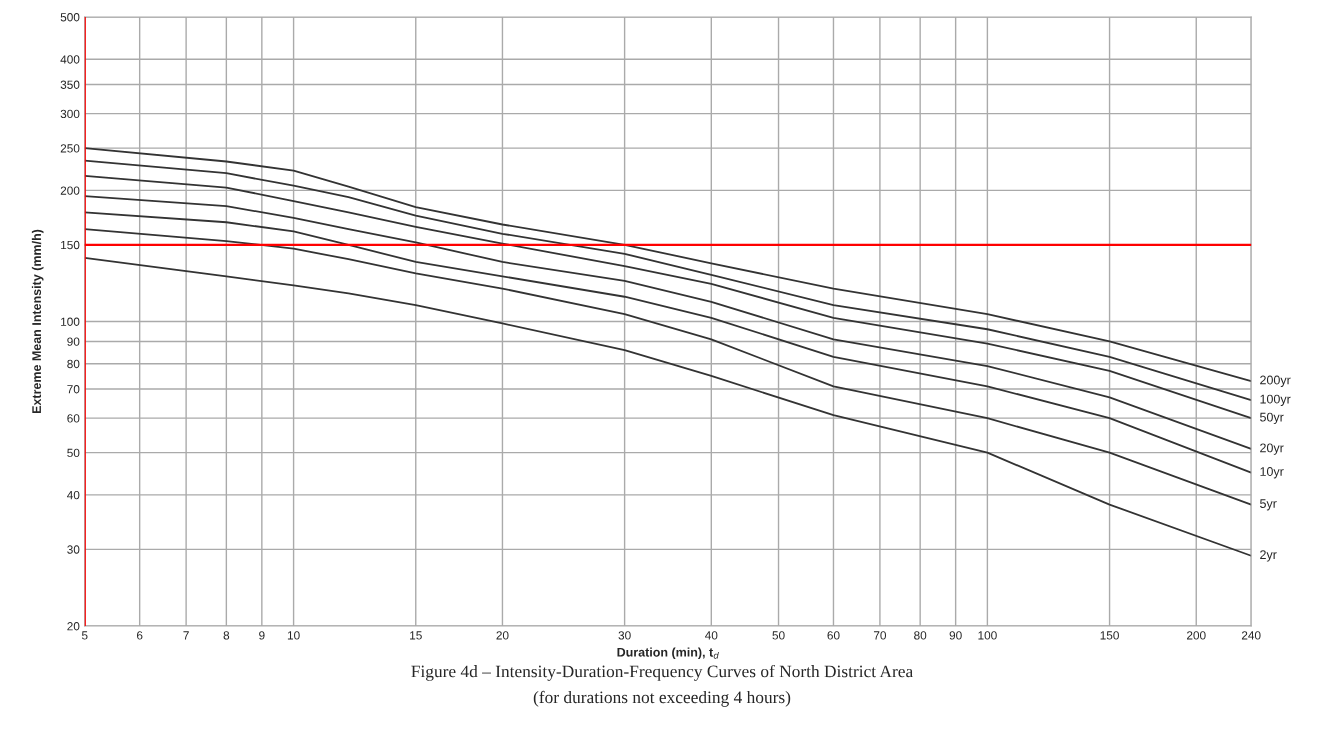  Describe the element at coordinates (1272, 418) in the screenshot. I see `series-label: 50yr` at that location.